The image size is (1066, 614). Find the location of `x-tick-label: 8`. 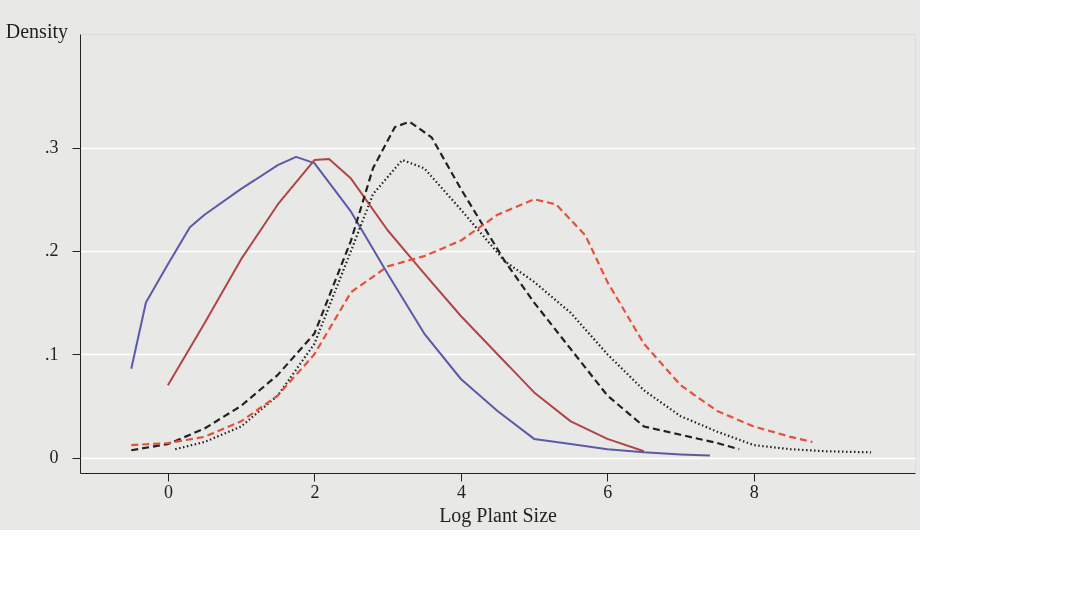

x-tick-label: 8 is located at coordinates (754, 491).